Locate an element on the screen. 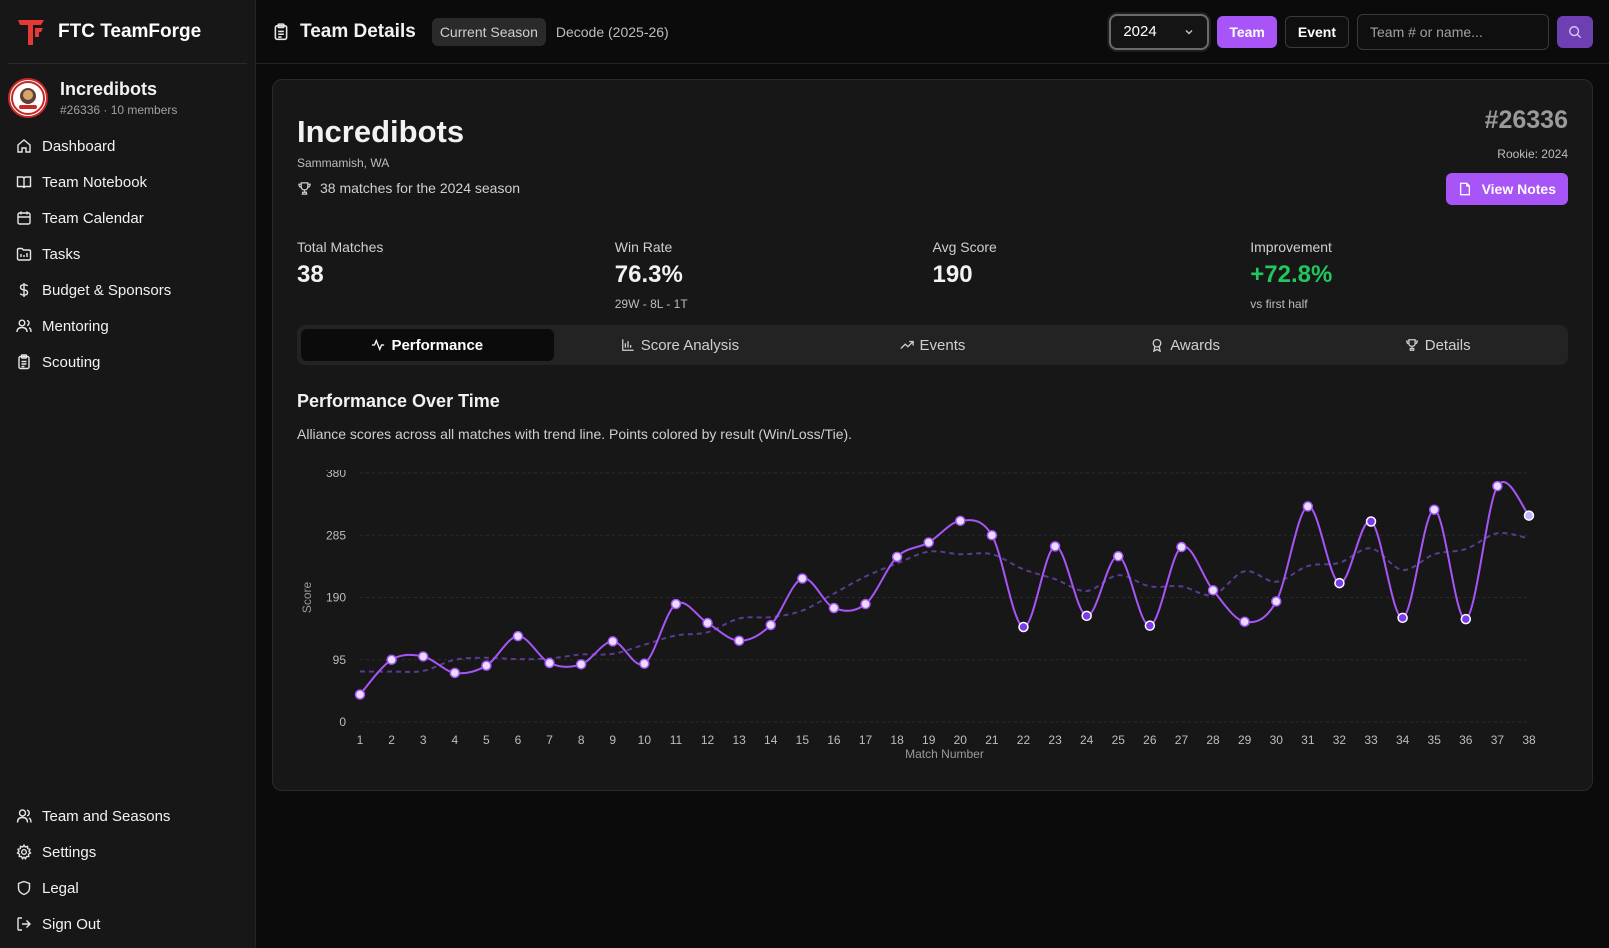 The width and height of the screenshot is (1609, 948). stat-value: +72.8% is located at coordinates (1291, 274).